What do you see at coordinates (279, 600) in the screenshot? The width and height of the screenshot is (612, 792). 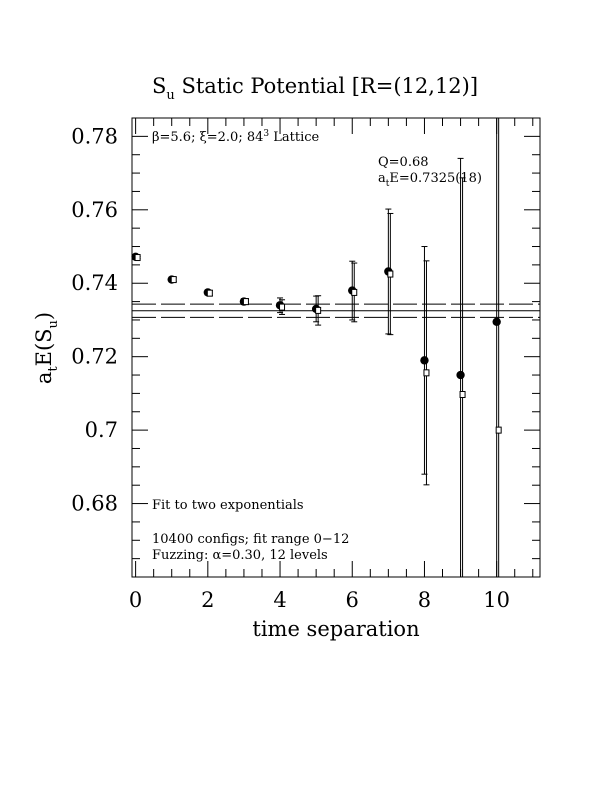 I see `x-tick-label: 4` at bounding box center [279, 600].